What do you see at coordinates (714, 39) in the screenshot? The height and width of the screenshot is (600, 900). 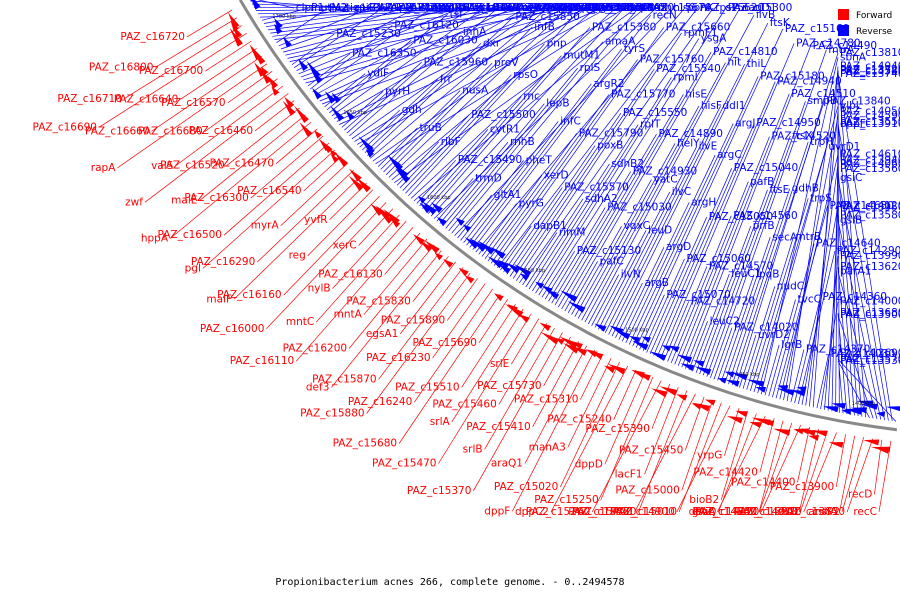 I see `reverse-gene-label: ysgA` at bounding box center [714, 39].